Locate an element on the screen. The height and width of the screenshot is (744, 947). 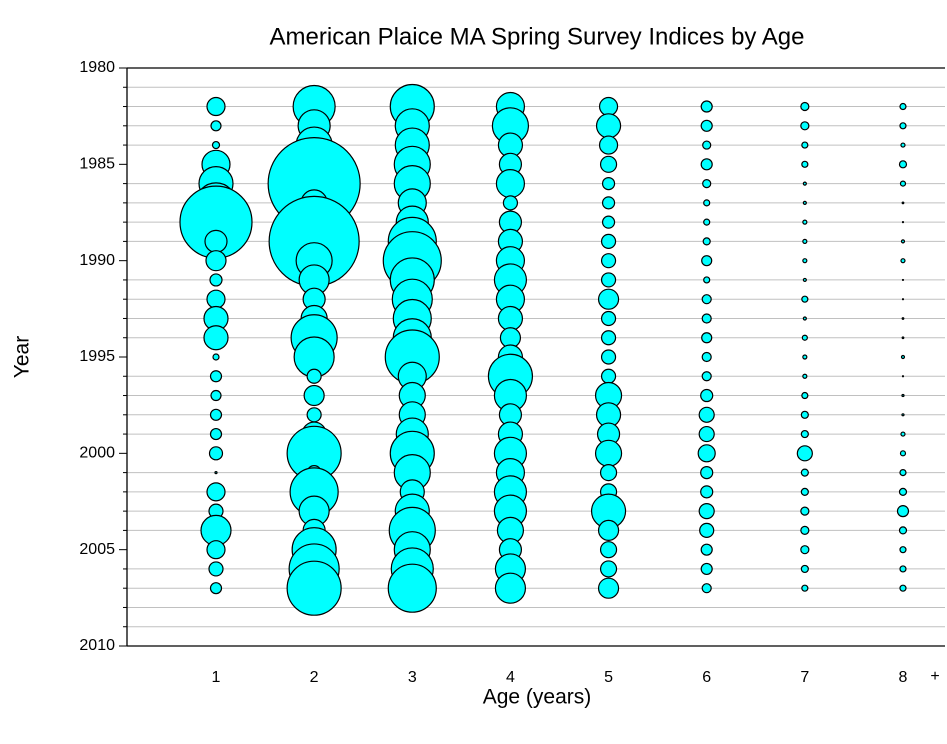
x-axis-label: Age (years) is located at coordinates (537, 697).